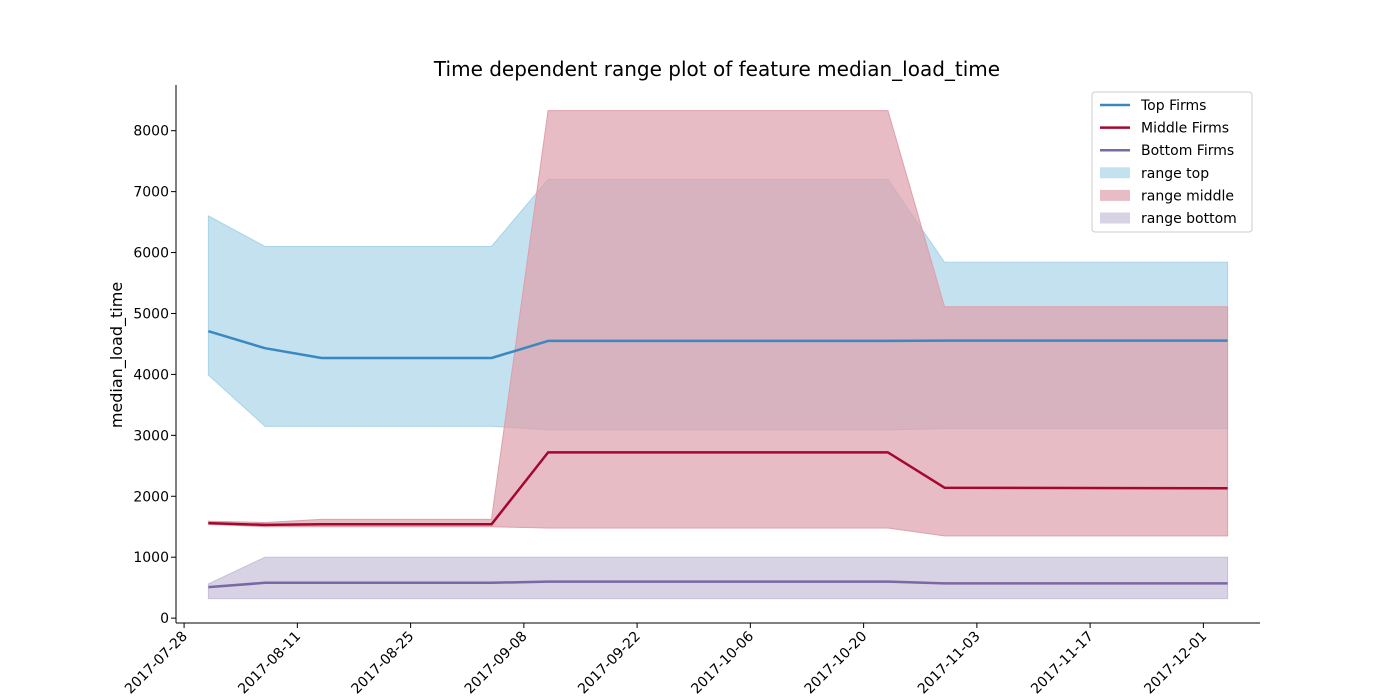  What do you see at coordinates (722, 662) in the screenshot?
I see `x-tick-label: 2017-10-06` at bounding box center [722, 662].